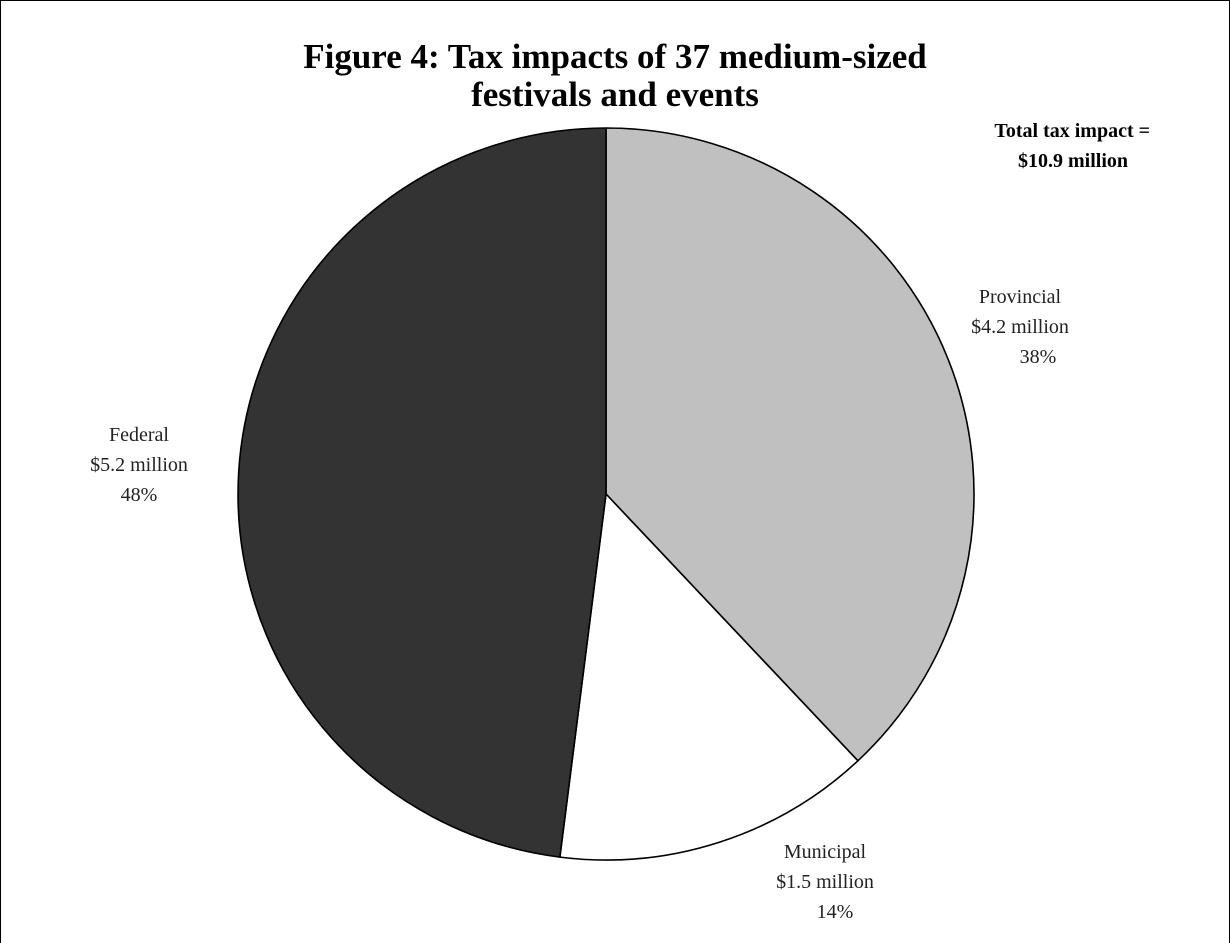  What do you see at coordinates (835, 912) in the screenshot?
I see `slice-label-municipal-percent: 14%` at bounding box center [835, 912].